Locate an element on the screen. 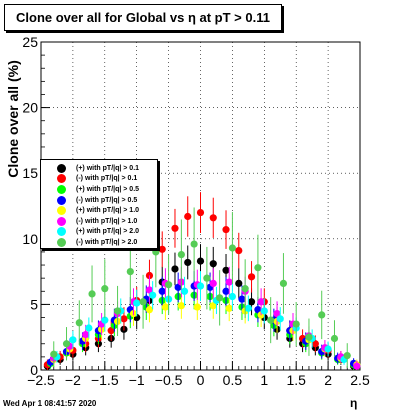  legend-entry: (+) with pT/|q| > 0.5 is located at coordinates (101, 189).